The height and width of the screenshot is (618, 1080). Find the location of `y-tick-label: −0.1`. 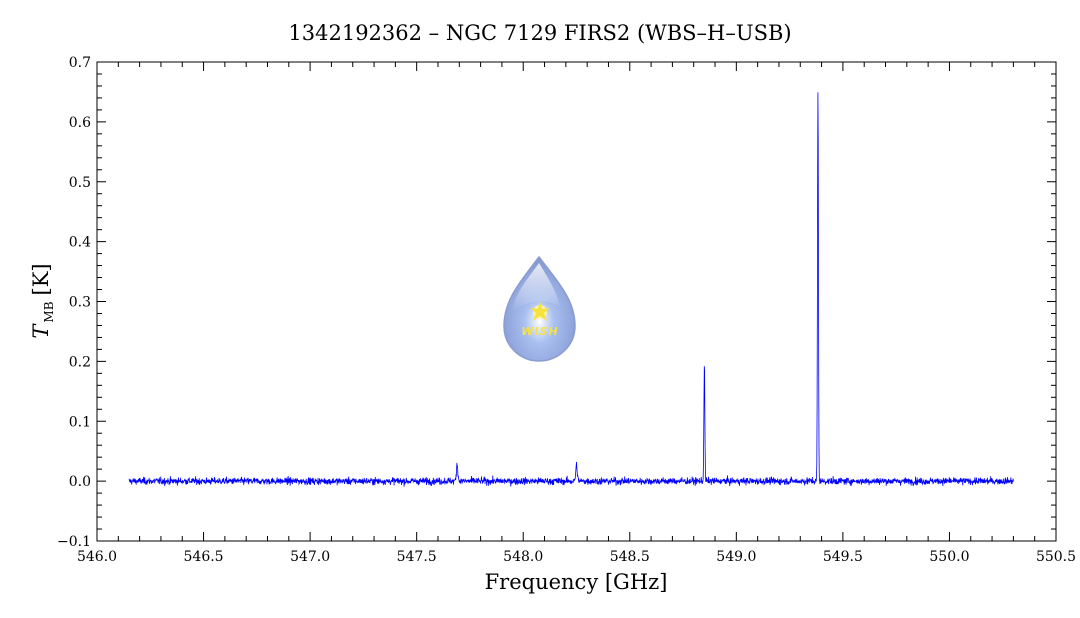

y-tick-label: −0.1 is located at coordinates (74, 542).